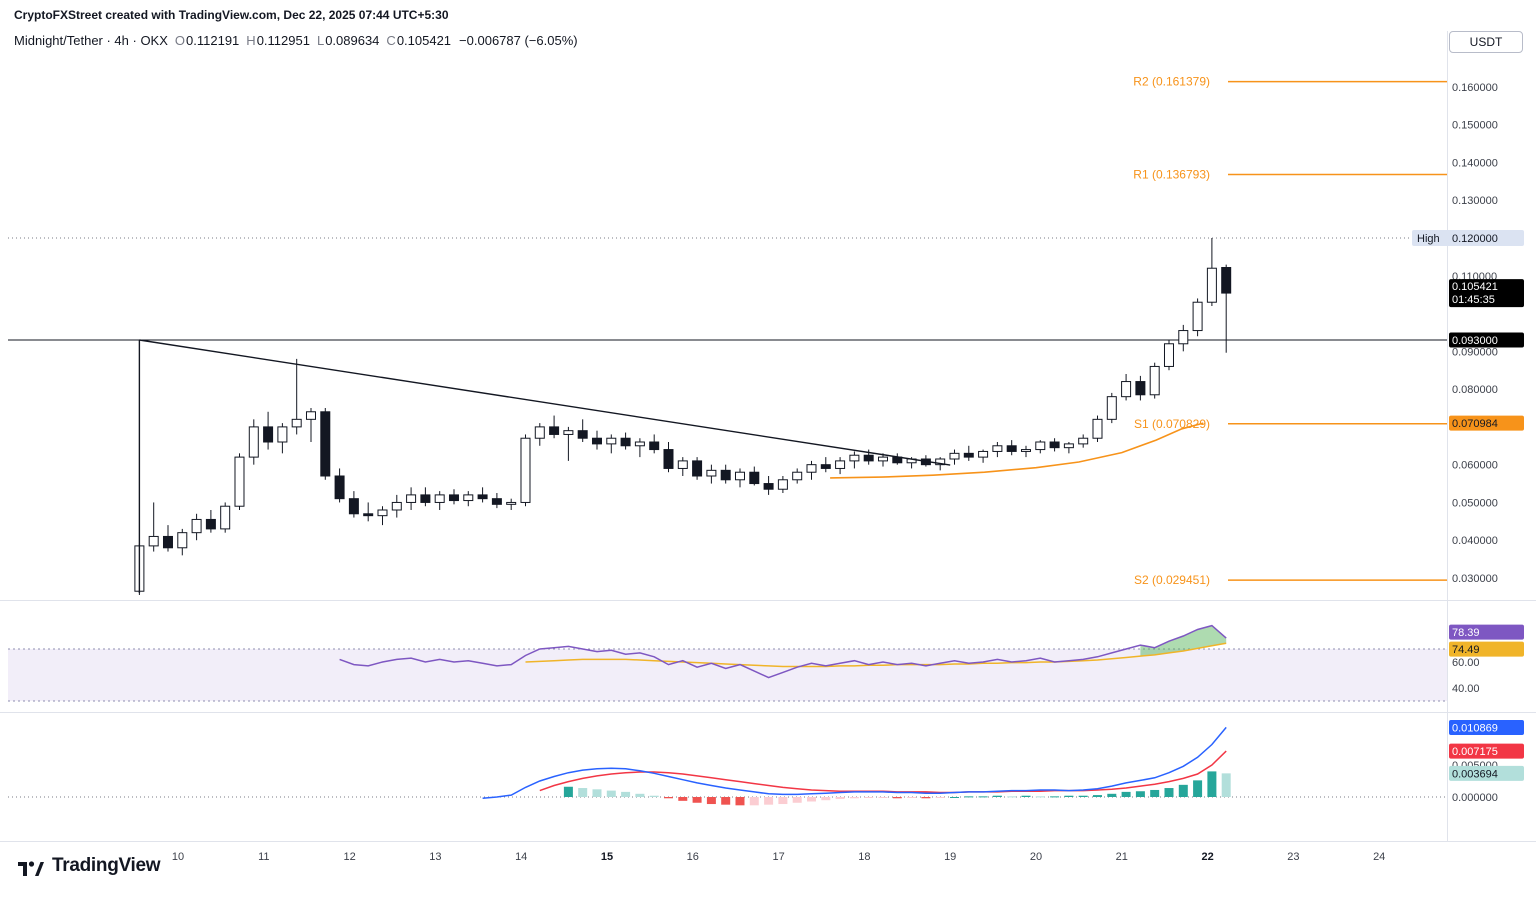 Image resolution: width=1536 pixels, height=897 pixels. I want to click on svg-text: R1 (0.136793), so click(1171, 175).